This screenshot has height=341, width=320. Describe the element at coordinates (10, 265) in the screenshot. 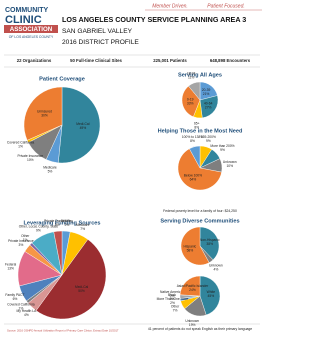

I see `slice-label: Federal` at that location.